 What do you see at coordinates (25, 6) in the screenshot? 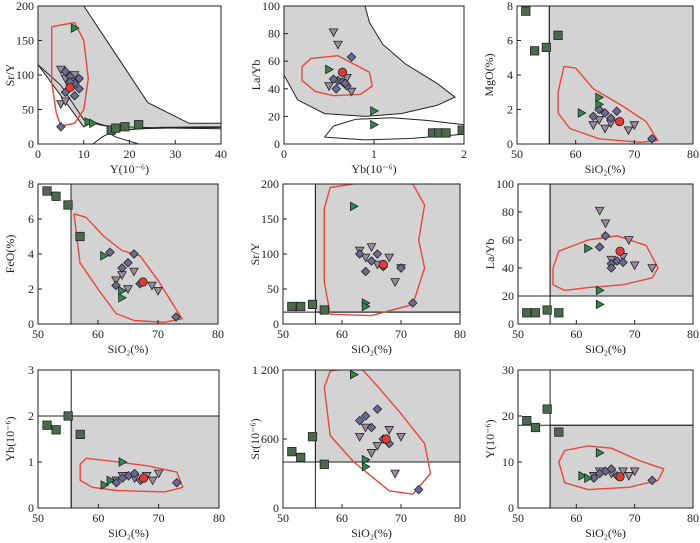
I see `y-tick-label: 200` at bounding box center [25, 6].